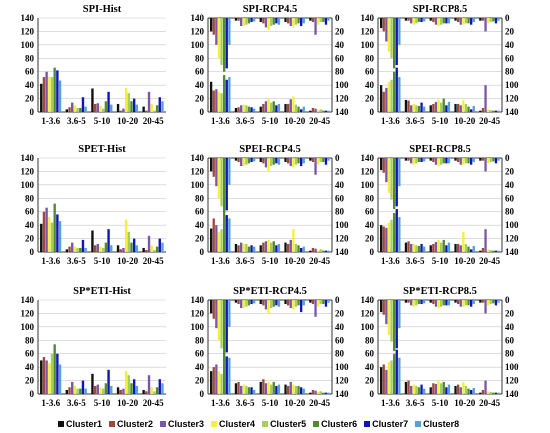  What do you see at coordinates (288, 424) in the screenshot?
I see `legend-label: Cluster5` at bounding box center [288, 424].